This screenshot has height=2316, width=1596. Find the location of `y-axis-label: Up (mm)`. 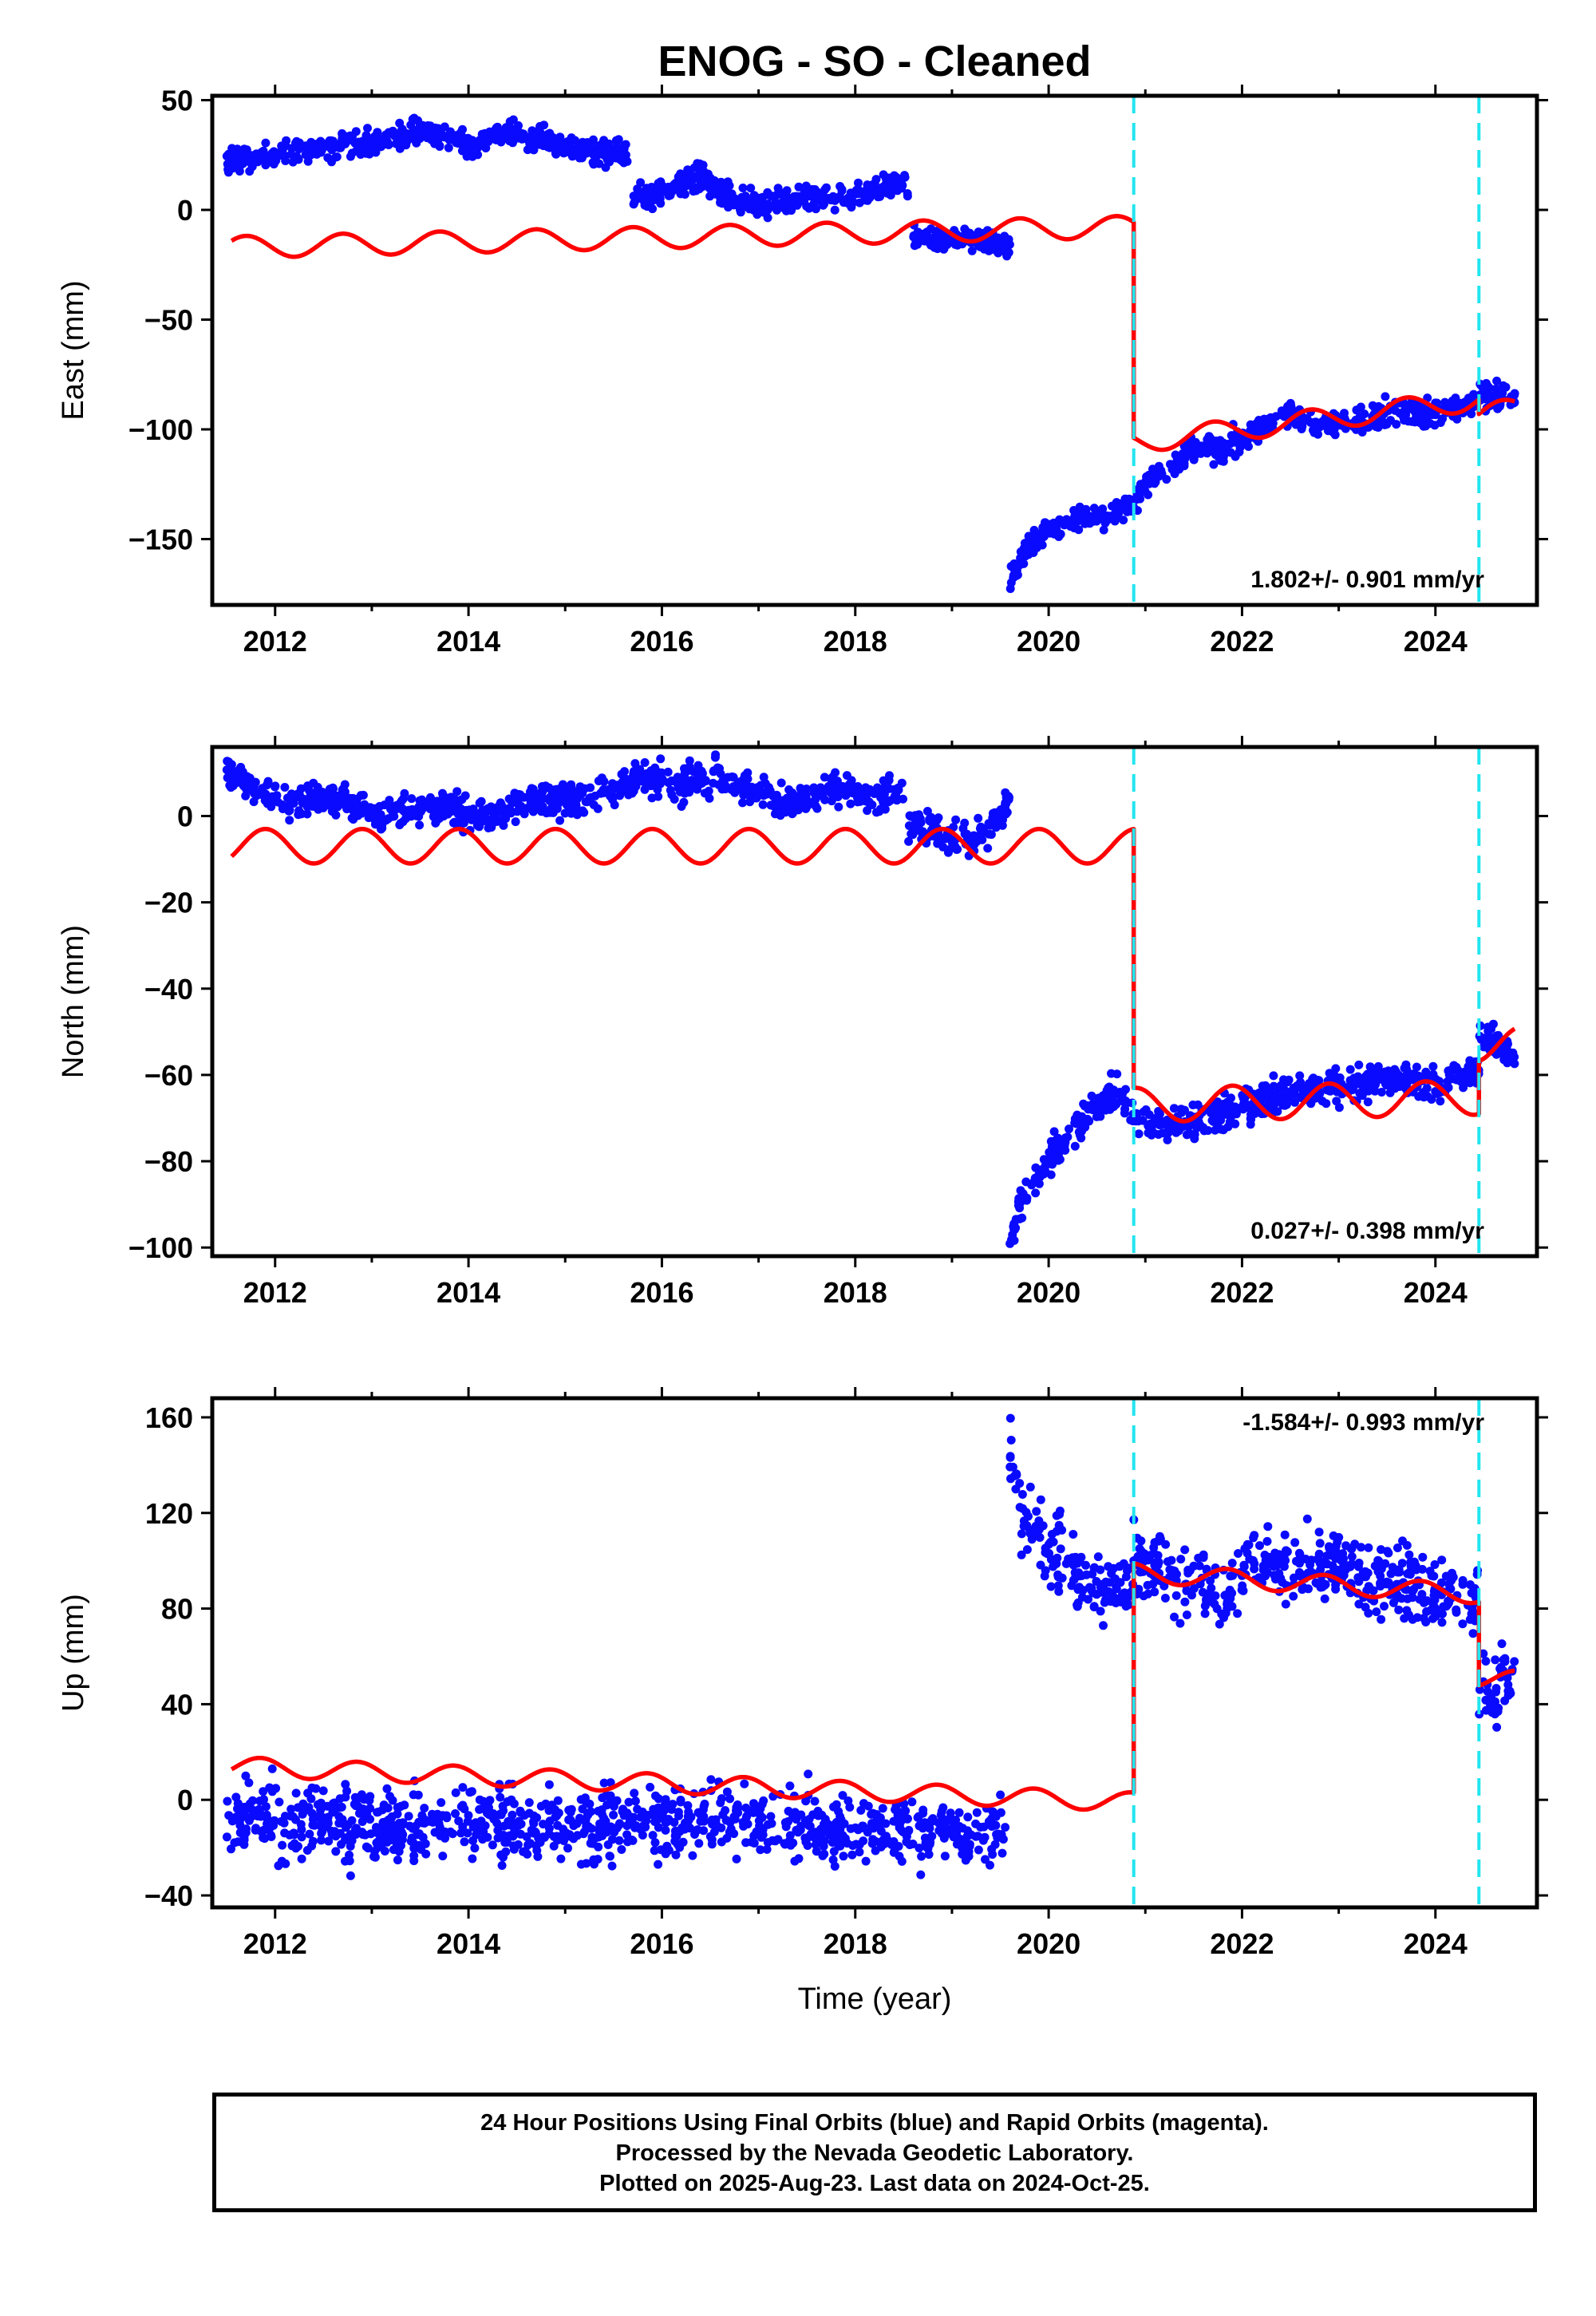

y-axis-label: Up (mm) is located at coordinates (73, 1653).